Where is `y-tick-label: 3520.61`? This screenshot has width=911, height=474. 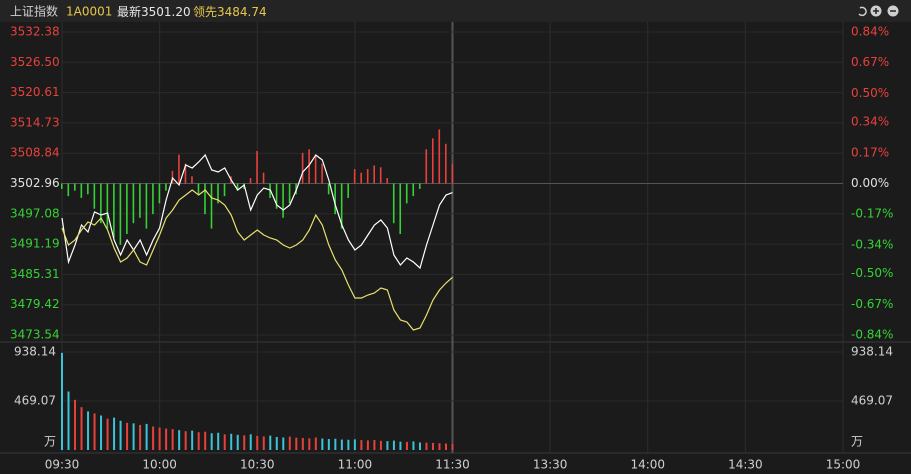
y-tick-label: 3520.61 is located at coordinates (35, 92).